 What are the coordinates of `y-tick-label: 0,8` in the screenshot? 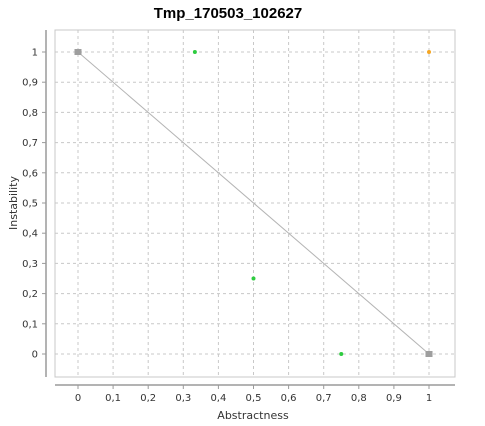 It's located at (30, 113).